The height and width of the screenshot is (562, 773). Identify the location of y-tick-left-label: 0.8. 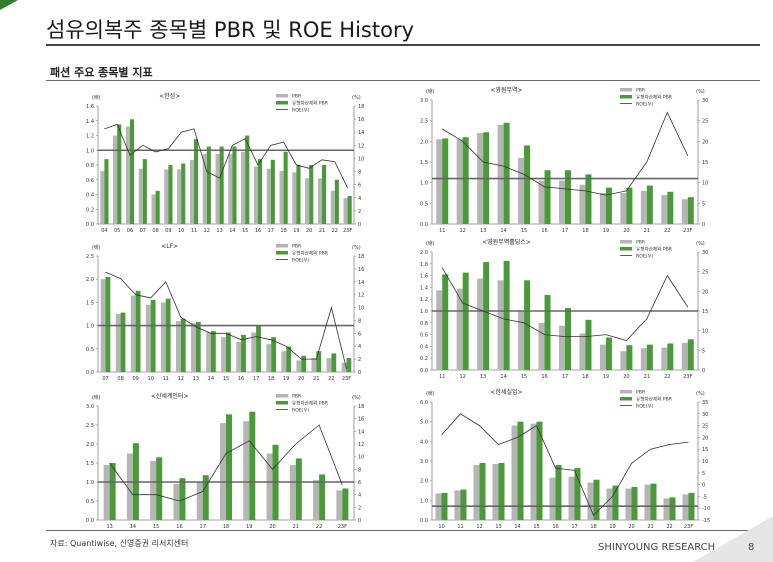
(90, 166).